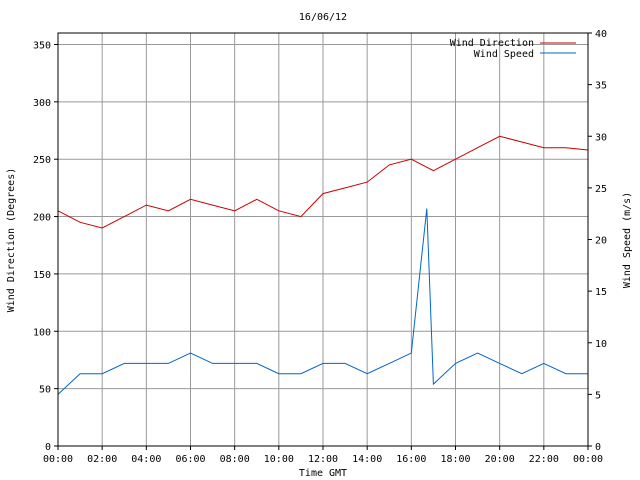 This screenshot has height=480, width=640. Describe the element at coordinates (601, 241) in the screenshot. I see `right-tick-label: 20` at that location.